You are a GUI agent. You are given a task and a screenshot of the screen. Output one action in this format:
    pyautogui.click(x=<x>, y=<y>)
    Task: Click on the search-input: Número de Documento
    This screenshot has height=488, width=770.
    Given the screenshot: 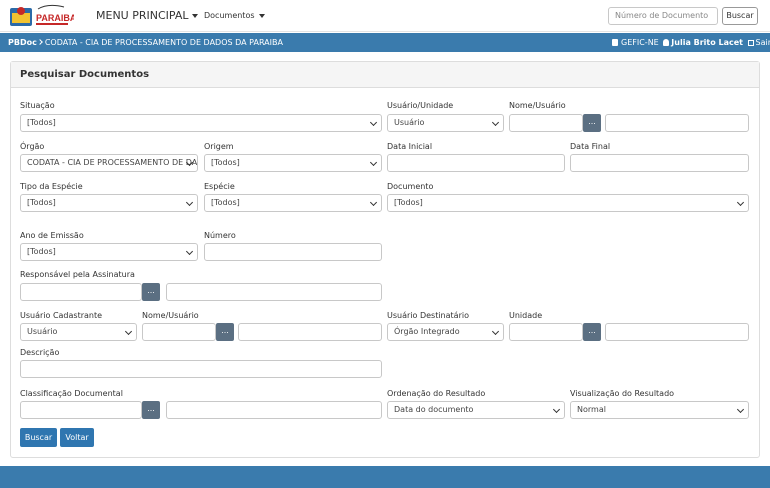 What is the action you would take?
    pyautogui.click(x=663, y=16)
    